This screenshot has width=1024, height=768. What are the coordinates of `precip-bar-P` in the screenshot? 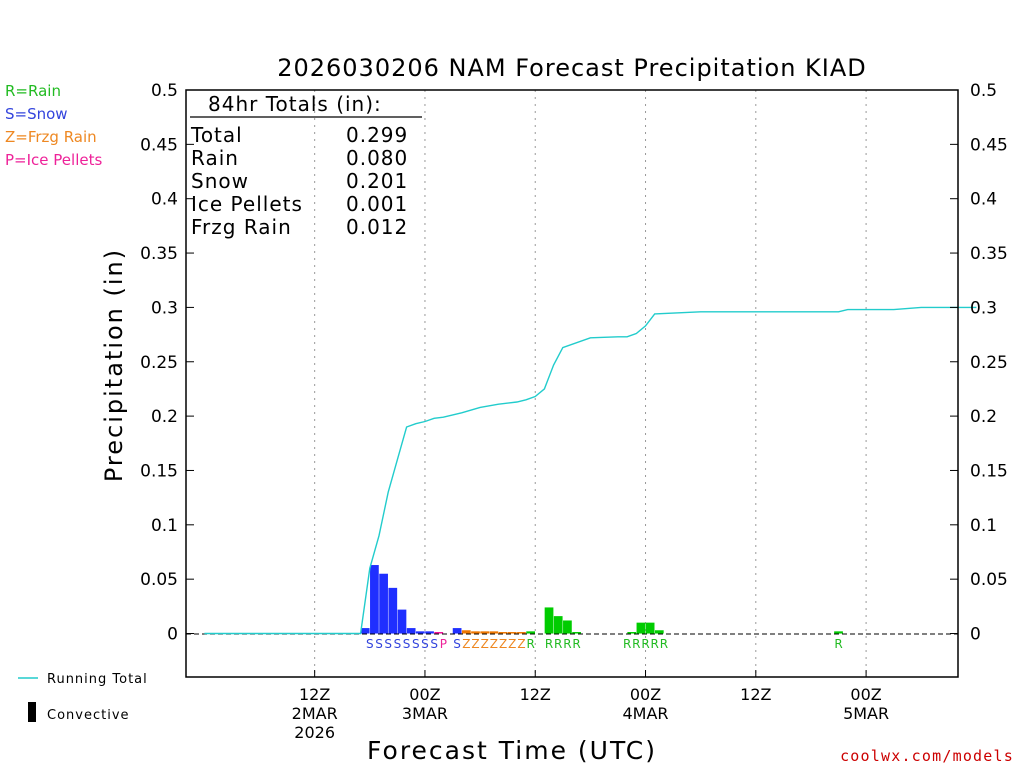 It's located at (439, 633).